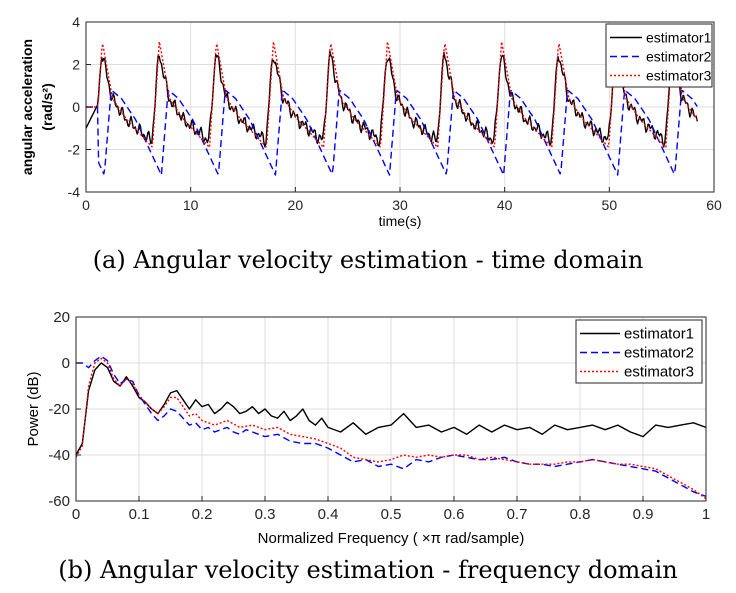 This screenshot has width=736, height=593. I want to click on x-tick-label: 40, so click(505, 205).